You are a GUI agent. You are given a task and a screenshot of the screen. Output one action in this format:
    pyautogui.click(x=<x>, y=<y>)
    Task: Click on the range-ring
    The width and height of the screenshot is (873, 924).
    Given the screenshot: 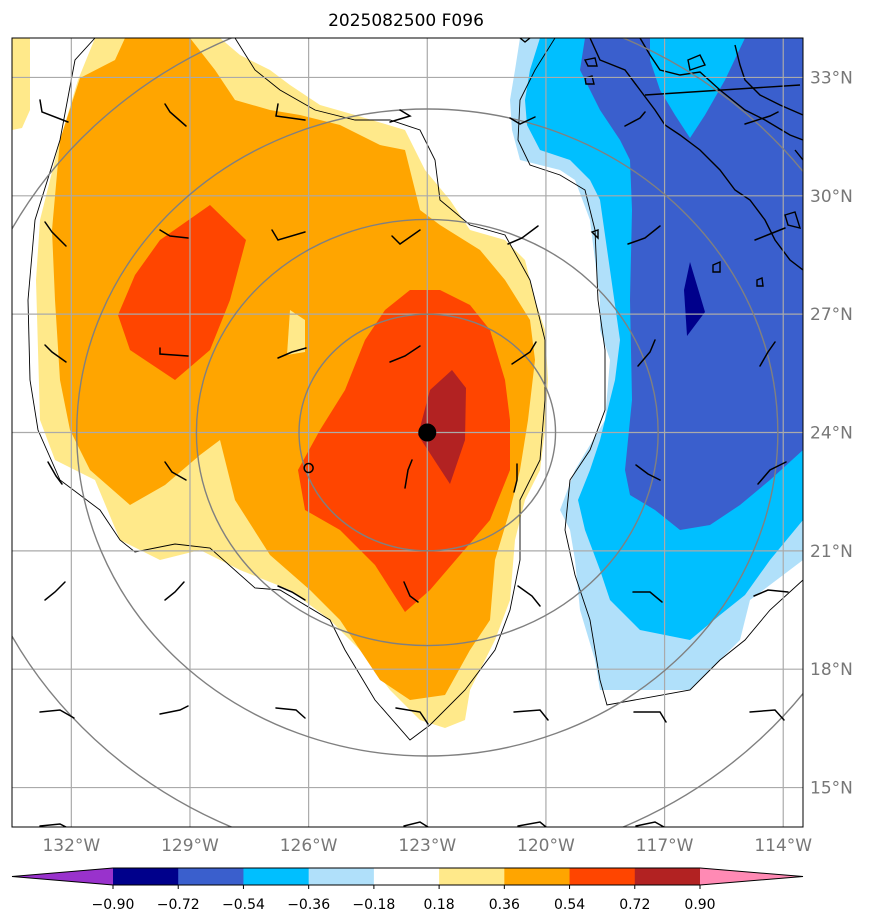 What is the action you would take?
    pyautogui.click(x=427, y=432)
    